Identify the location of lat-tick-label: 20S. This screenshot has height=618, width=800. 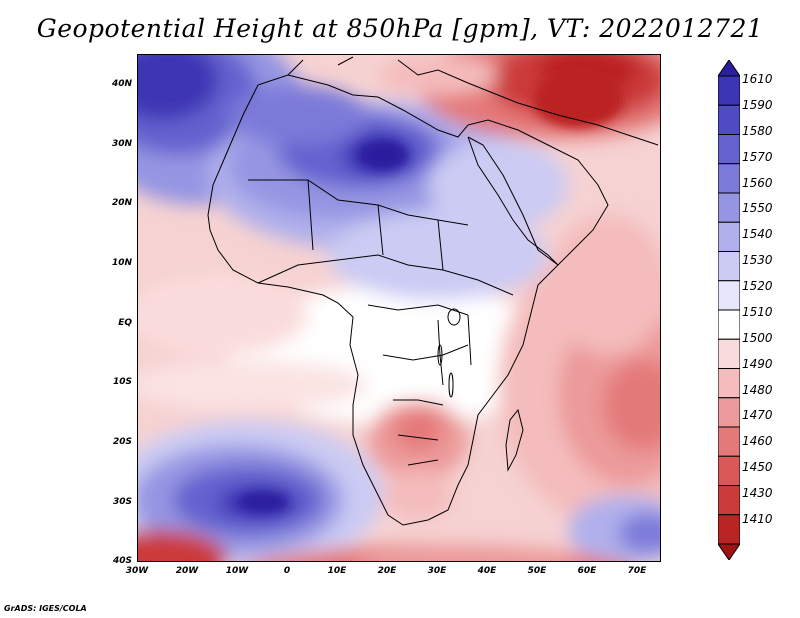
(122, 442).